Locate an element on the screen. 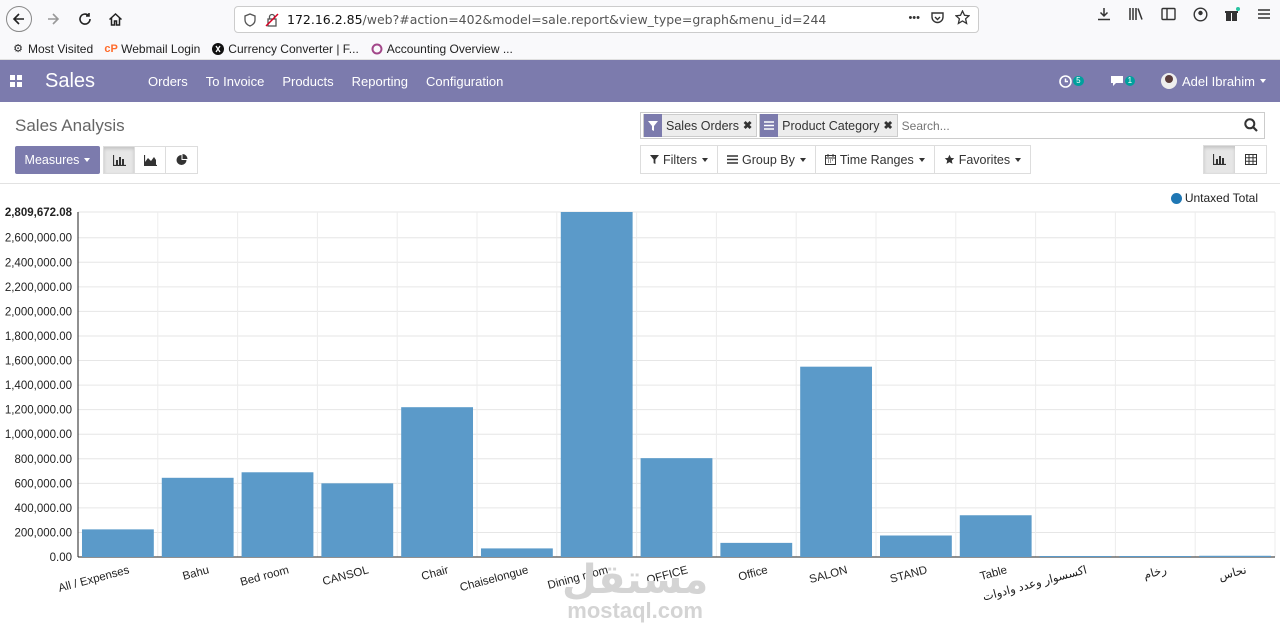 The image size is (1280, 644). x-tick-label: رخام is located at coordinates (1155, 572).